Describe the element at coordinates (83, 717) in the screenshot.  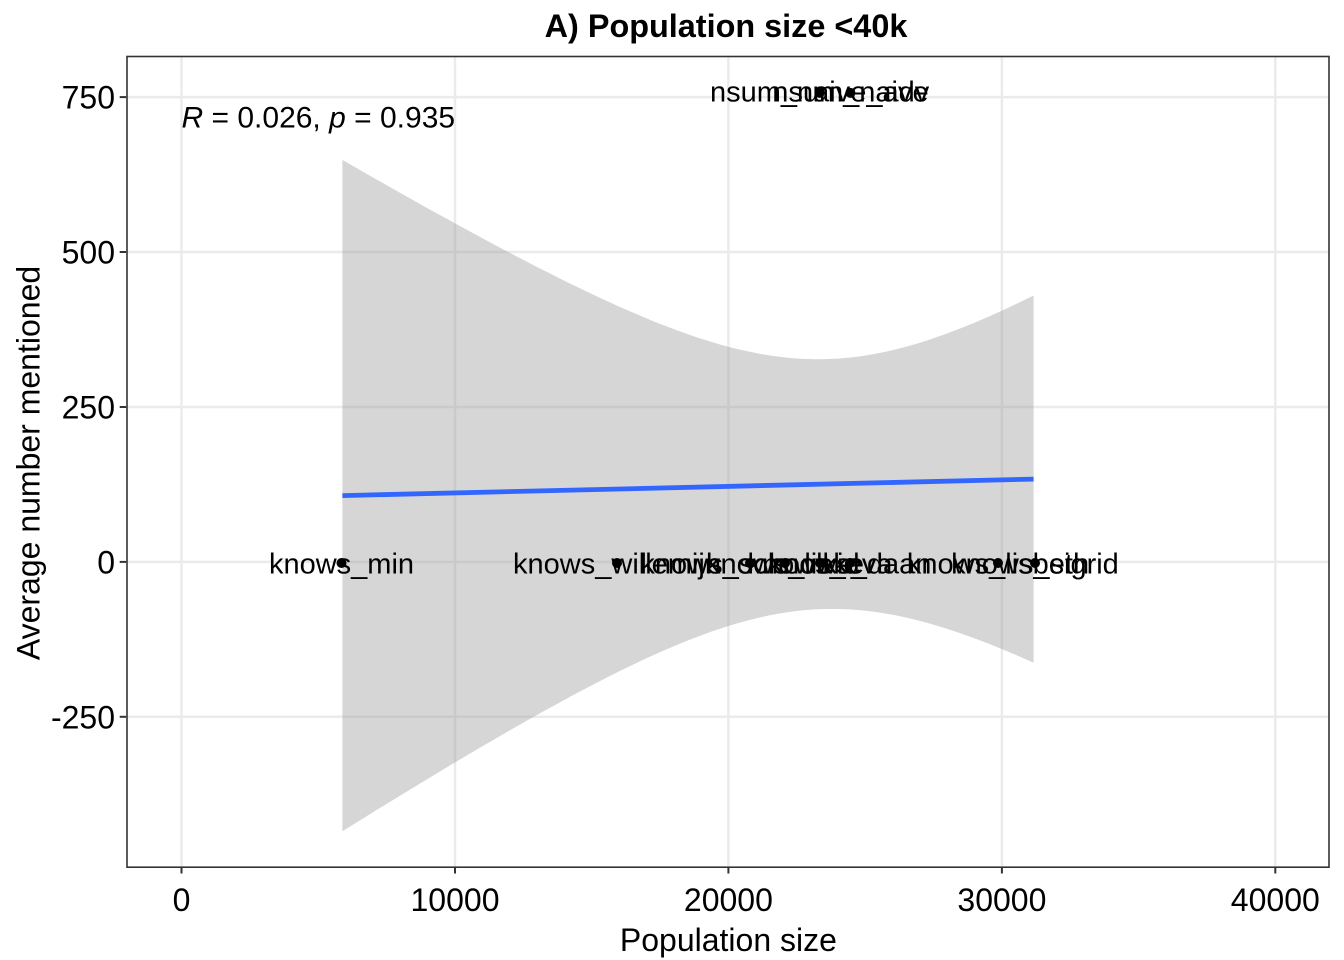
I see `svg-text: -250` at that location.